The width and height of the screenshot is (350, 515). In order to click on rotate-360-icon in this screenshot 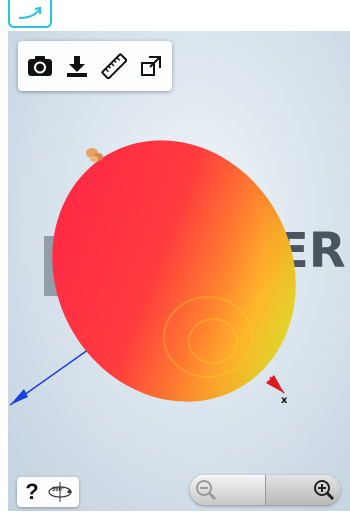, I will do `click(60, 492)`.